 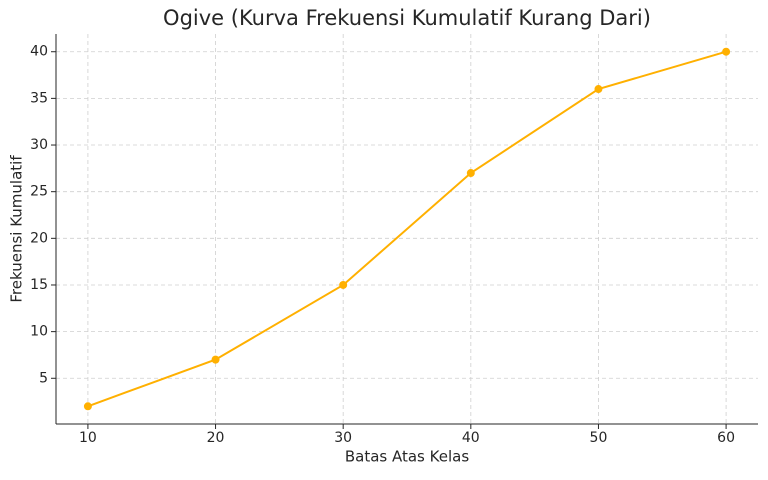 What do you see at coordinates (471, 438) in the screenshot?
I see `x-tick-label: 40` at bounding box center [471, 438].